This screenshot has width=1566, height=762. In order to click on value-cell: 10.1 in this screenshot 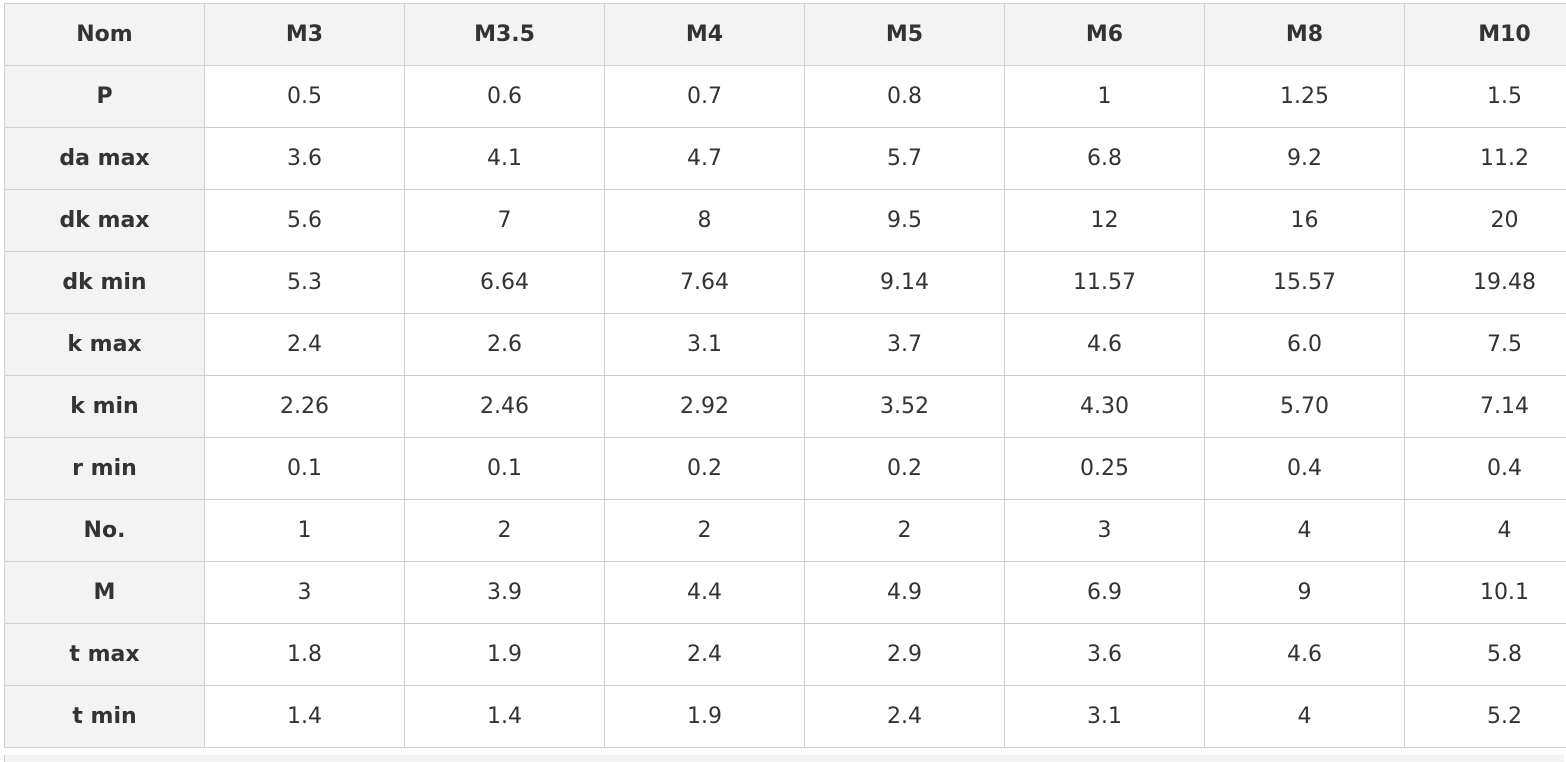, I will do `click(1485, 592)`.